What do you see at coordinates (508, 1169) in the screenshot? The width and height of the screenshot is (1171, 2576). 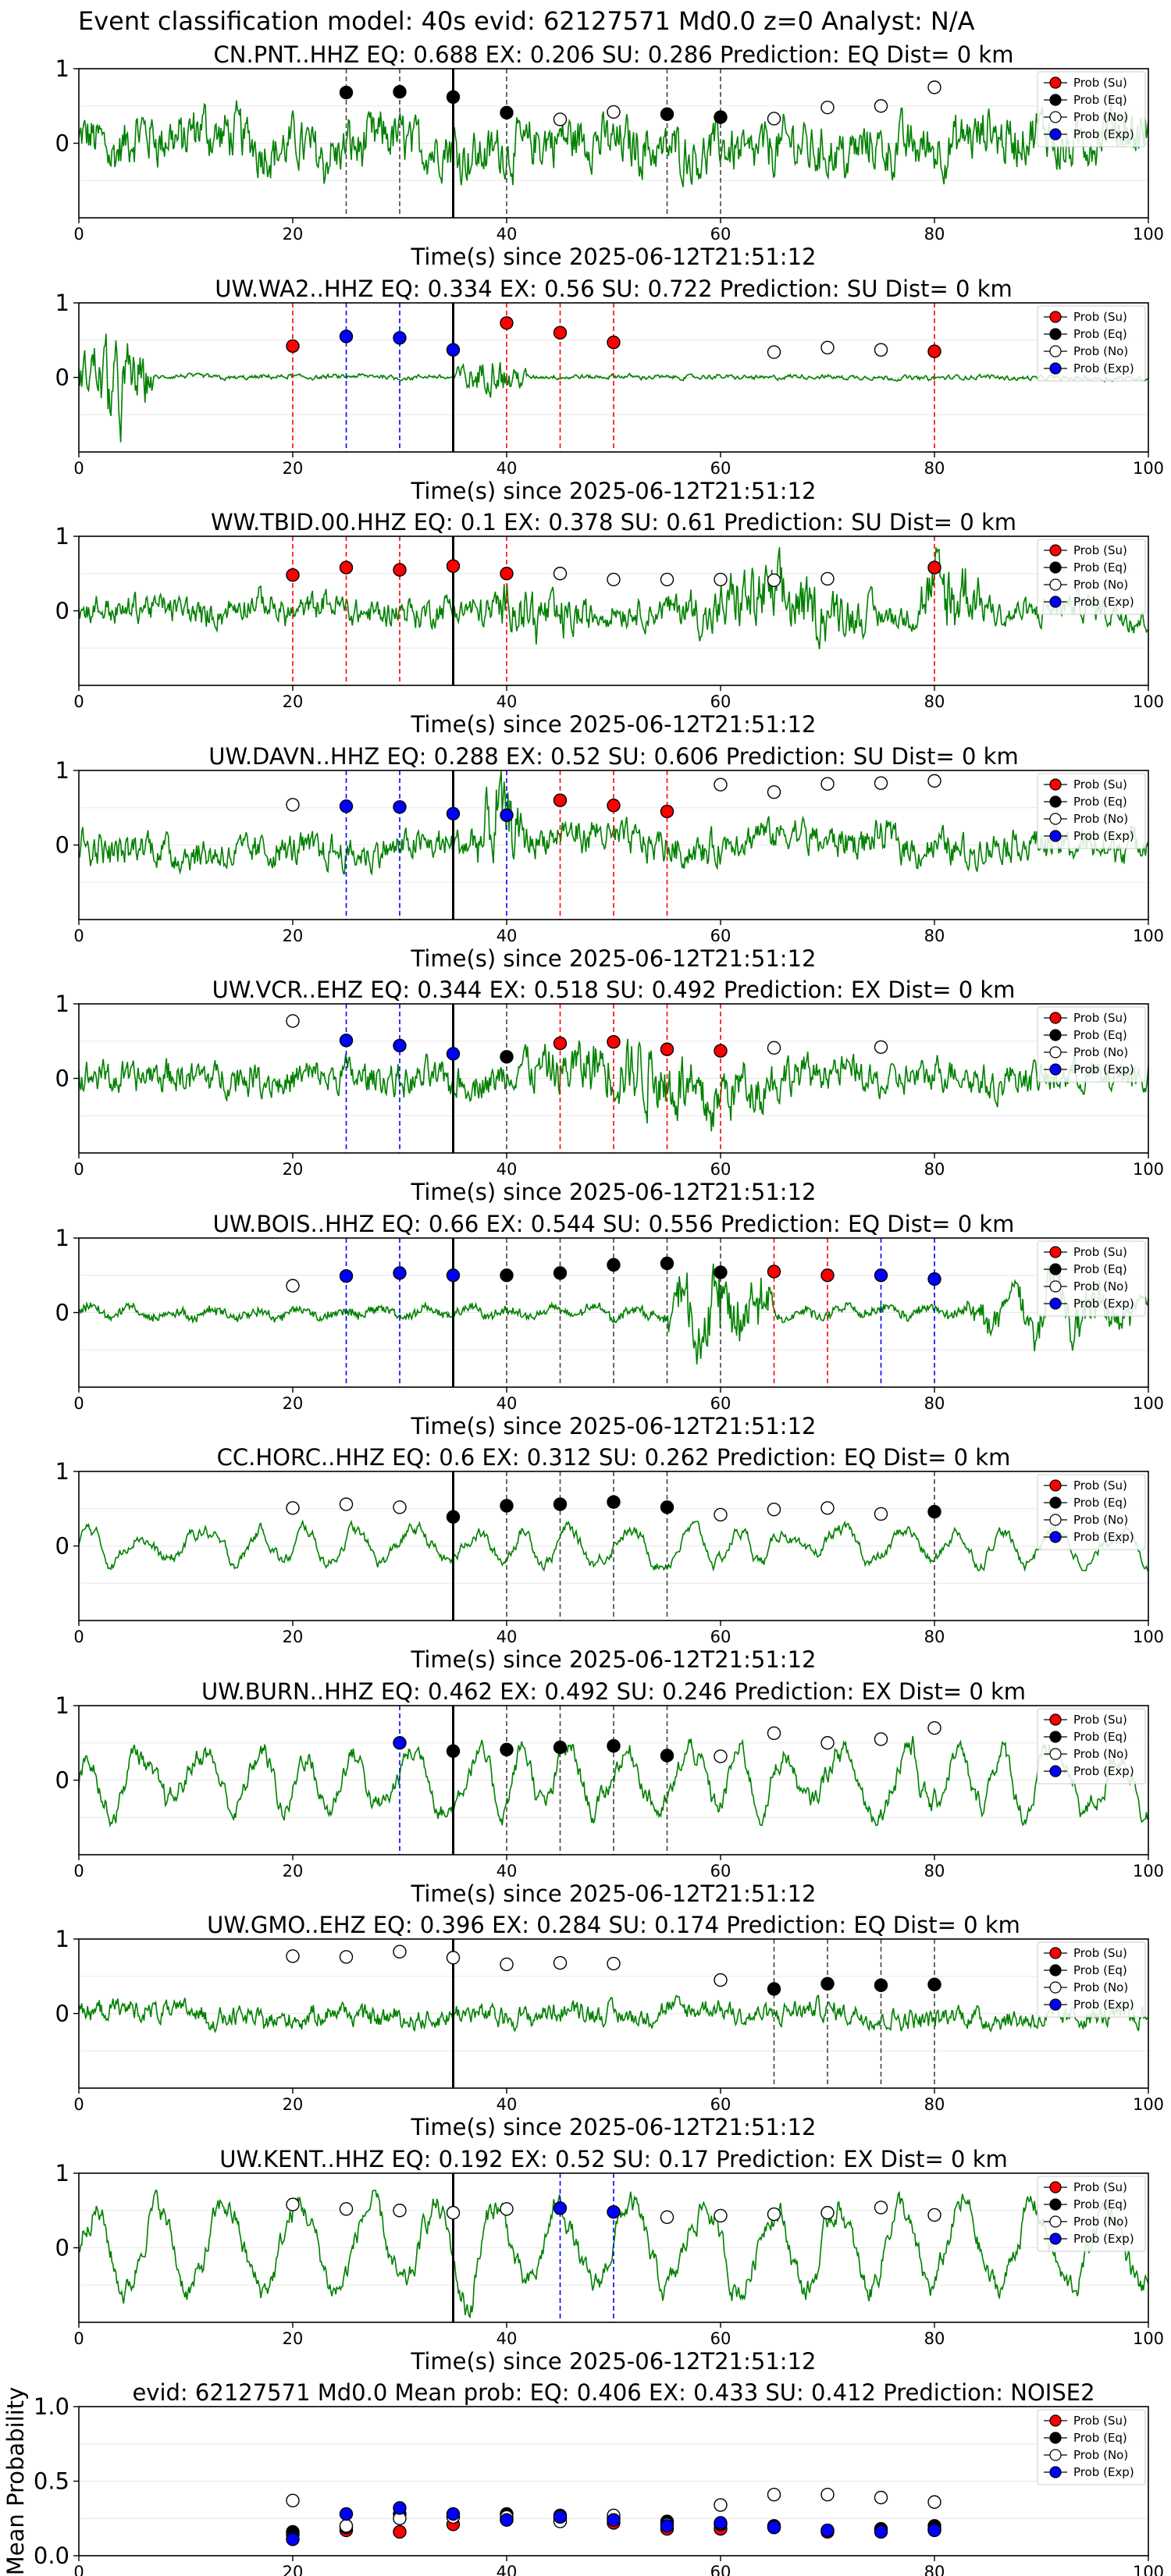 I see `x-tick-label: 40` at bounding box center [508, 1169].